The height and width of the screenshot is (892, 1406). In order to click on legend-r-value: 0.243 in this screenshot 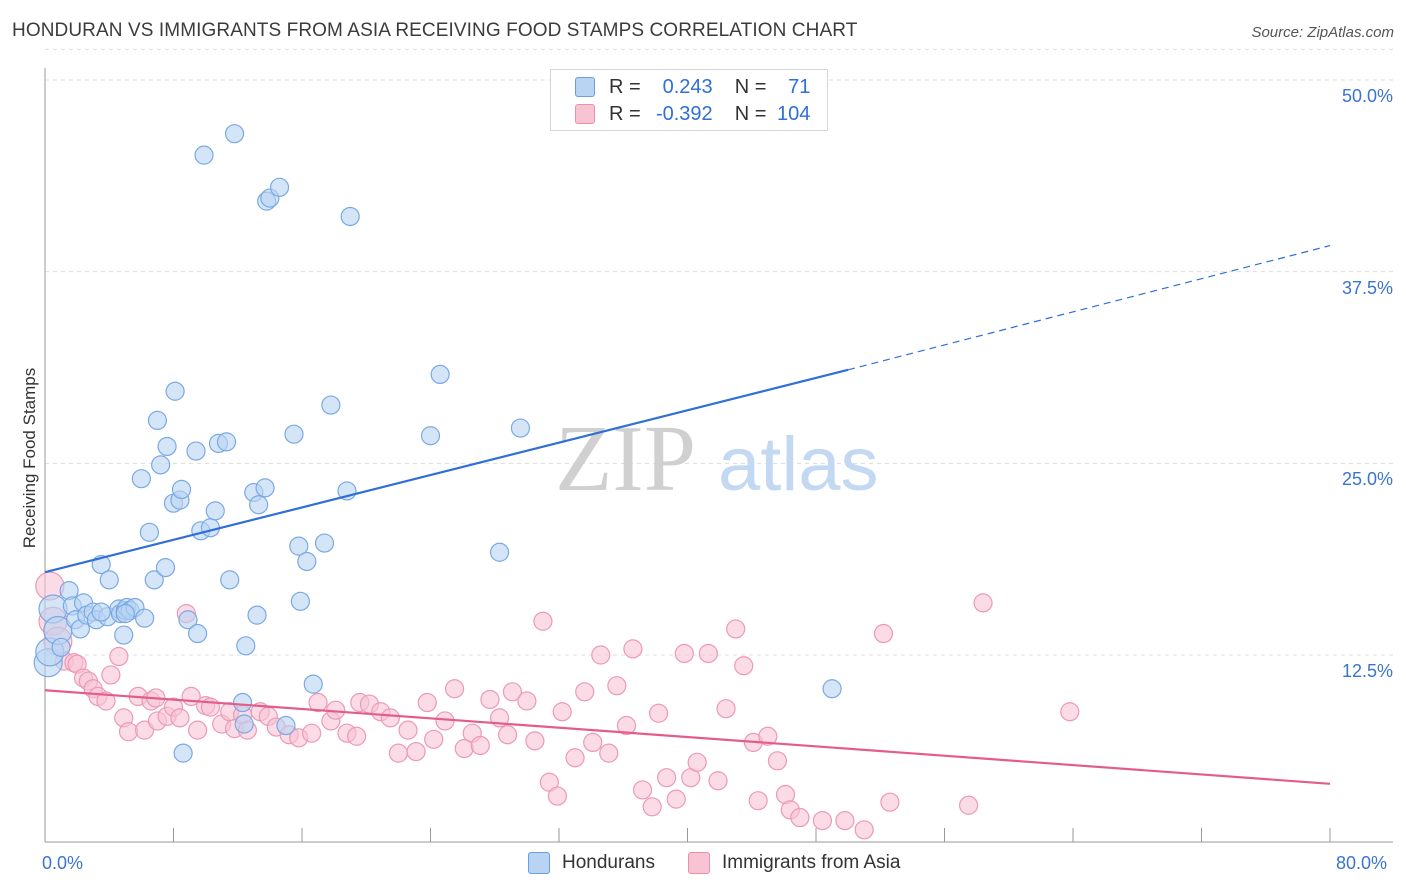, I will do `click(687, 86)`.